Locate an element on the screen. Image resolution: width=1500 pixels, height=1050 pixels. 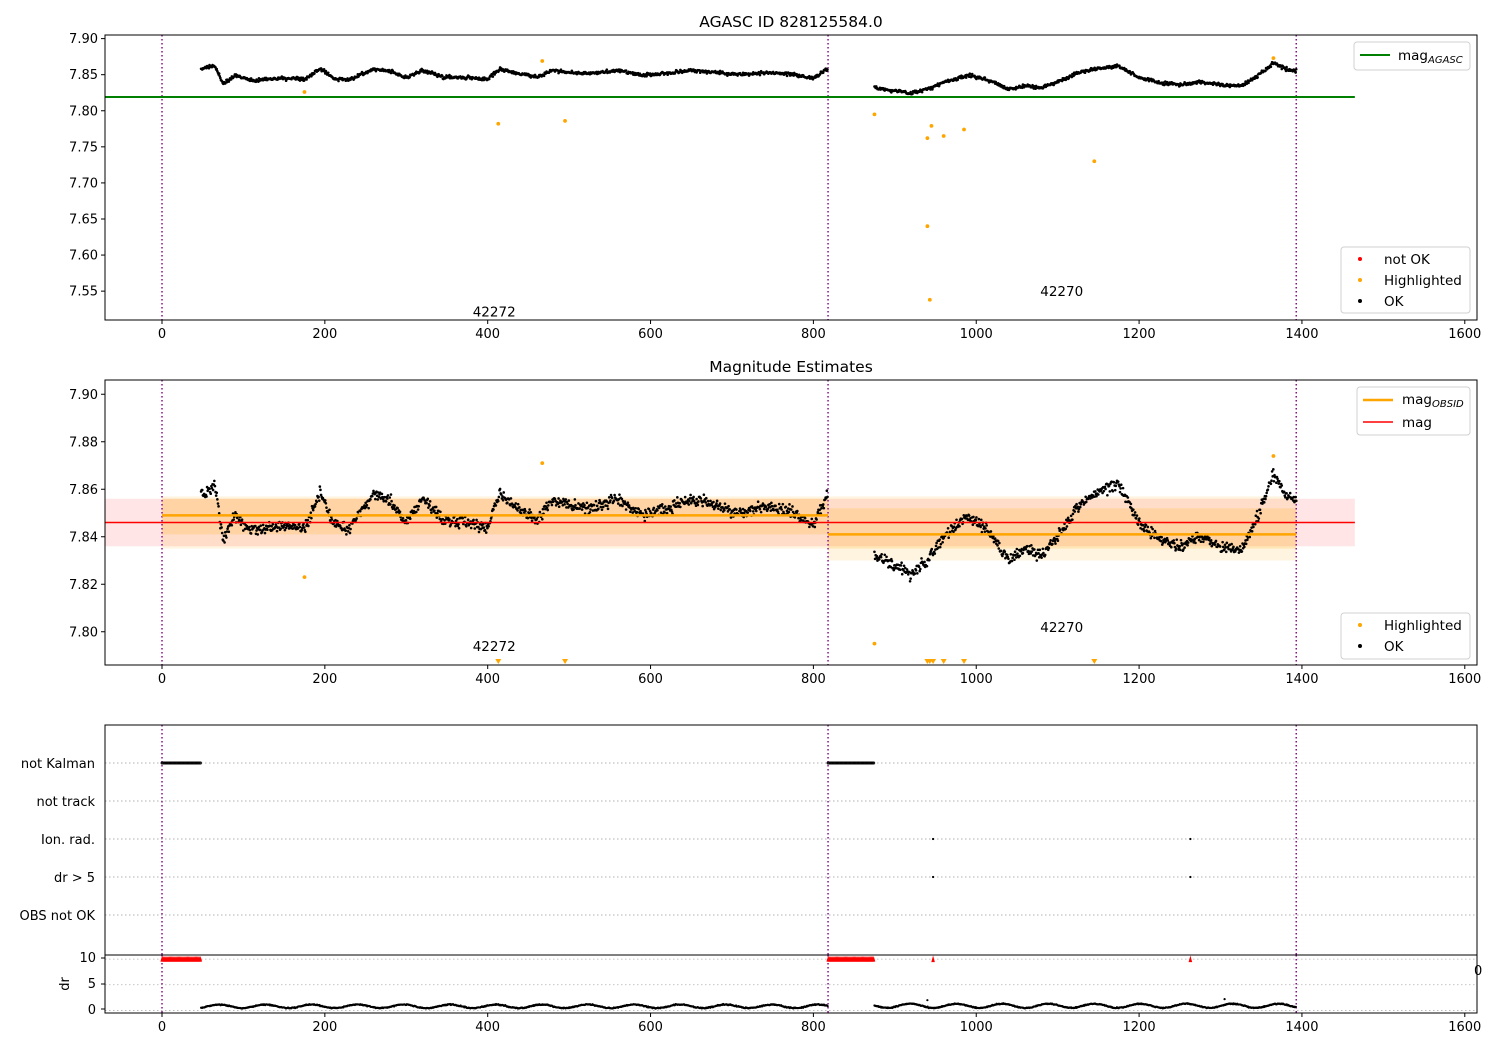
mid-y-axis: 7.807.827.847.867.887.90 is located at coordinates (87, 514).